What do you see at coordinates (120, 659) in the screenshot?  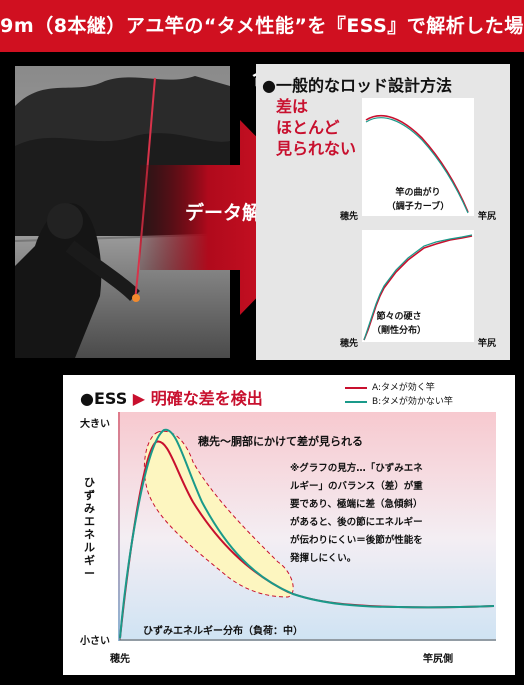 I see `x-axis-left-label: 穂先` at bounding box center [120, 659].